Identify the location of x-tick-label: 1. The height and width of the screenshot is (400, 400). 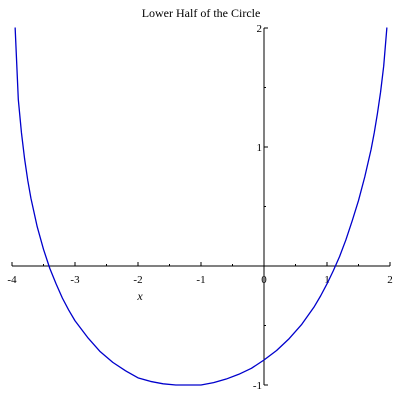
(327, 280).